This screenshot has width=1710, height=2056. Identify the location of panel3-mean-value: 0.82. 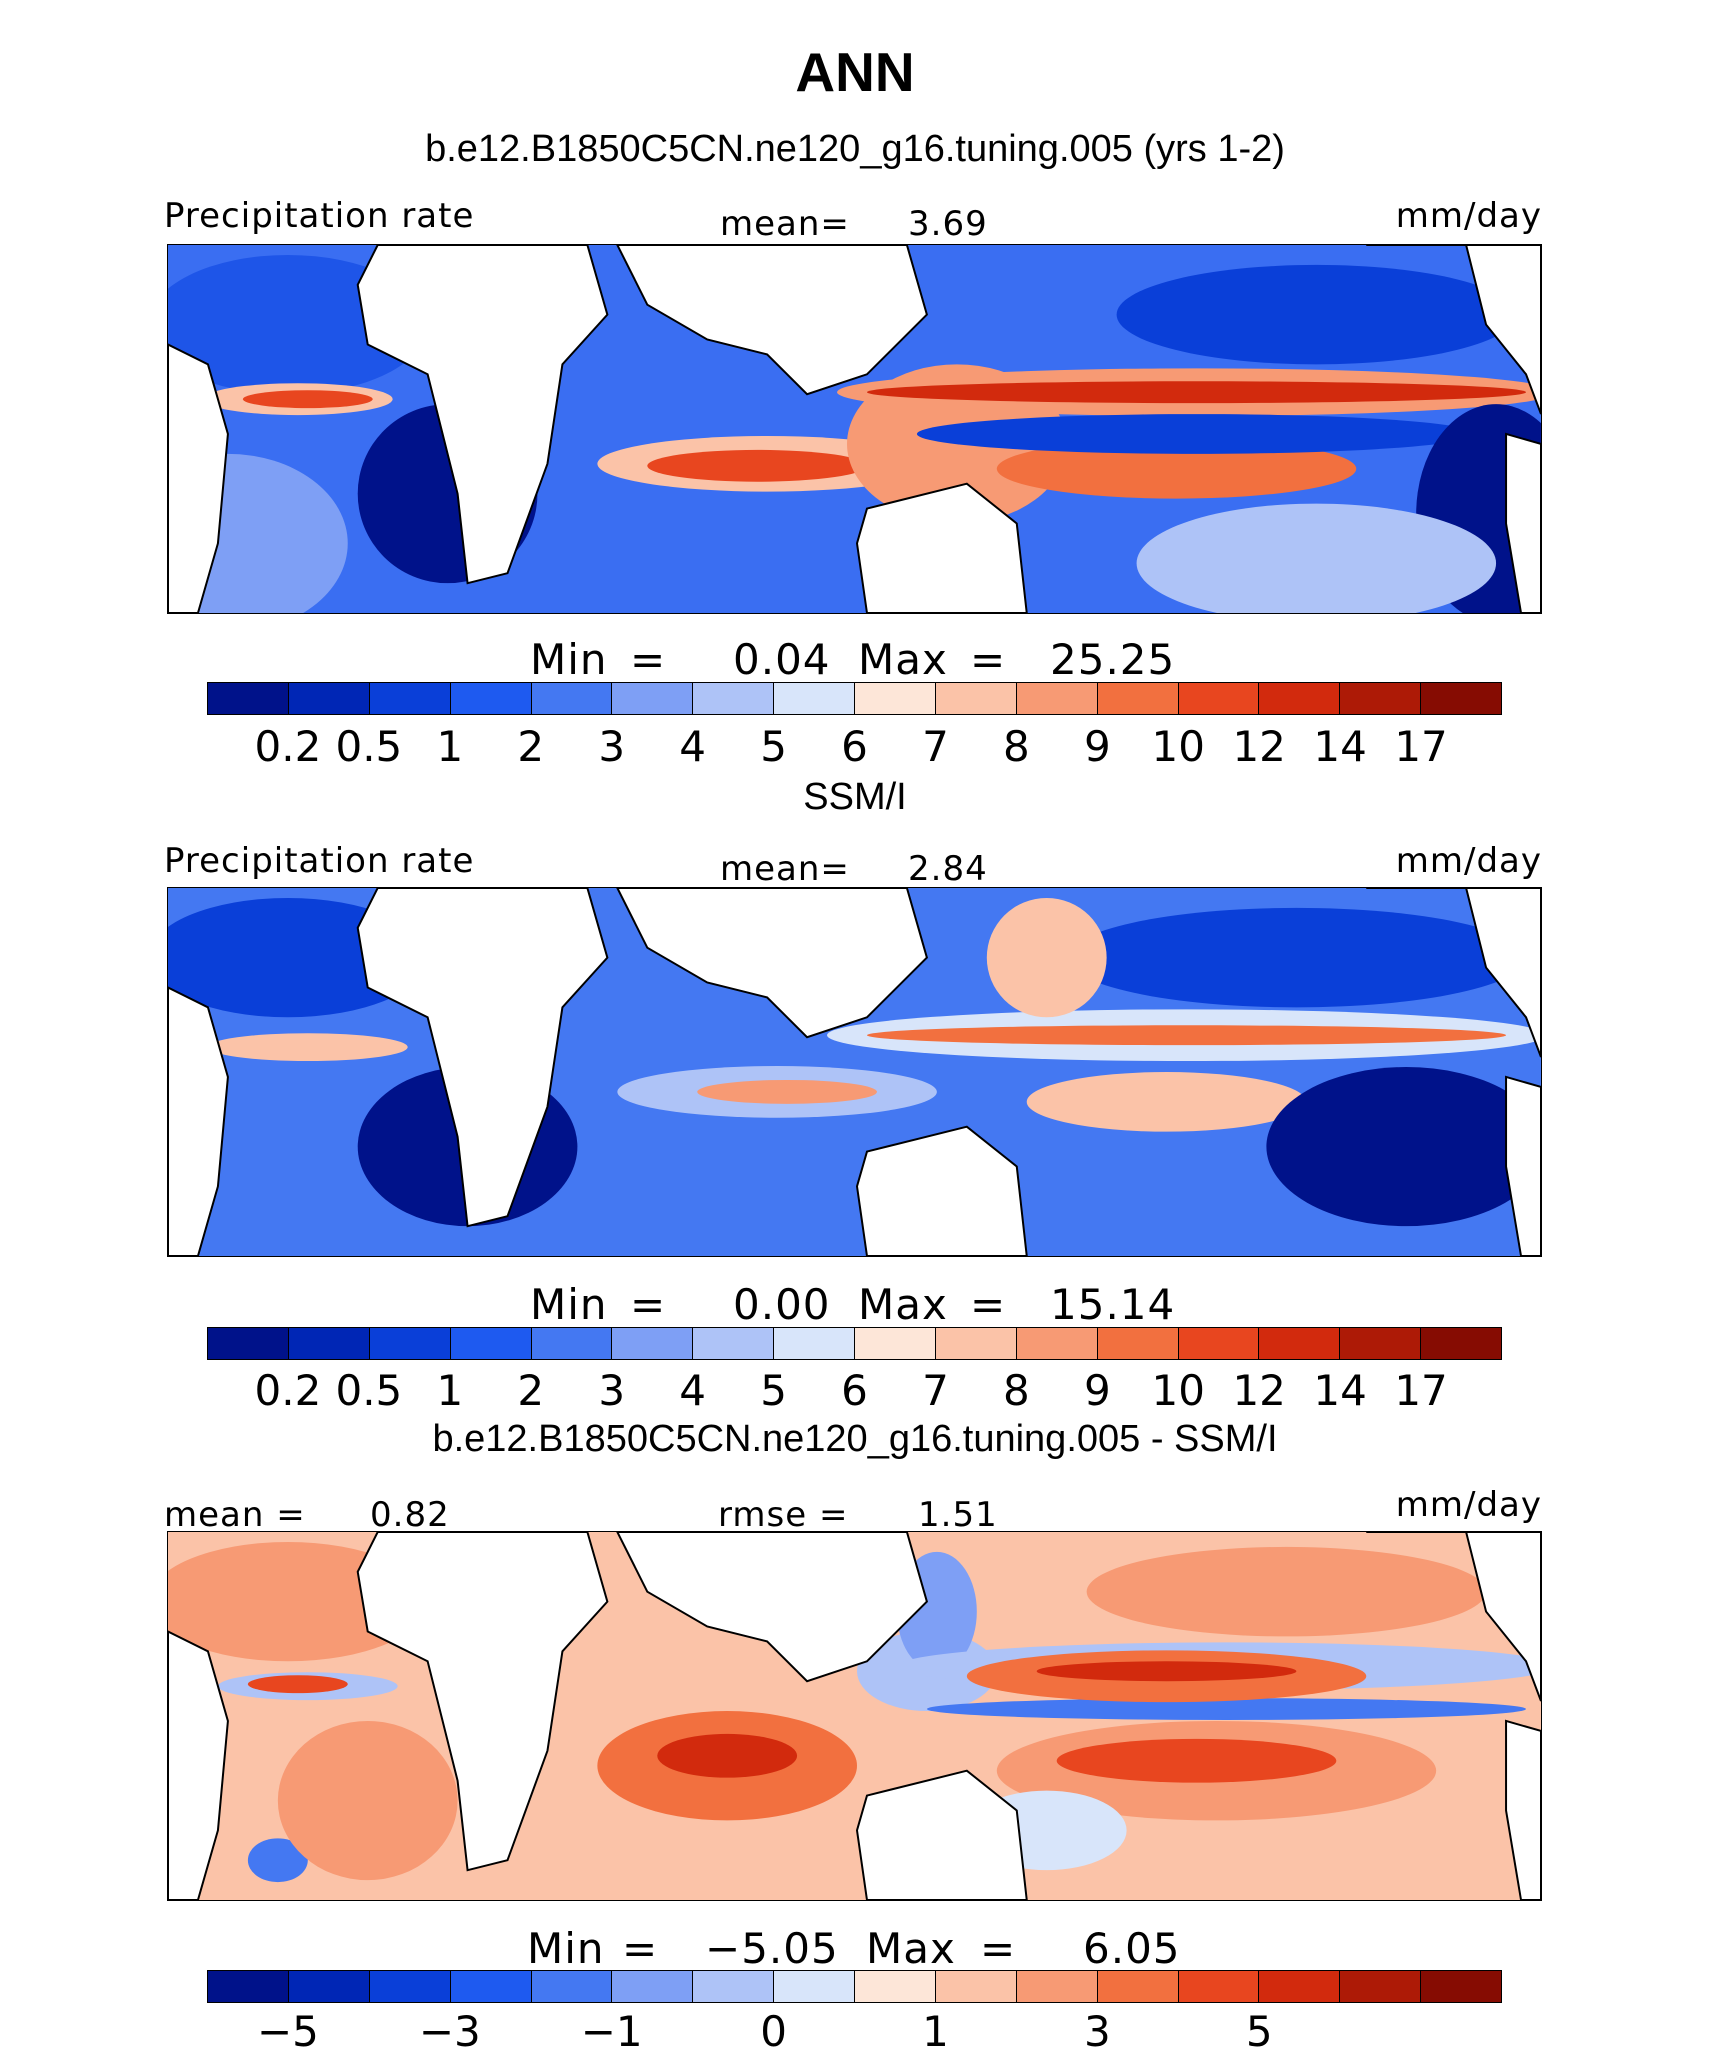
(410, 1515).